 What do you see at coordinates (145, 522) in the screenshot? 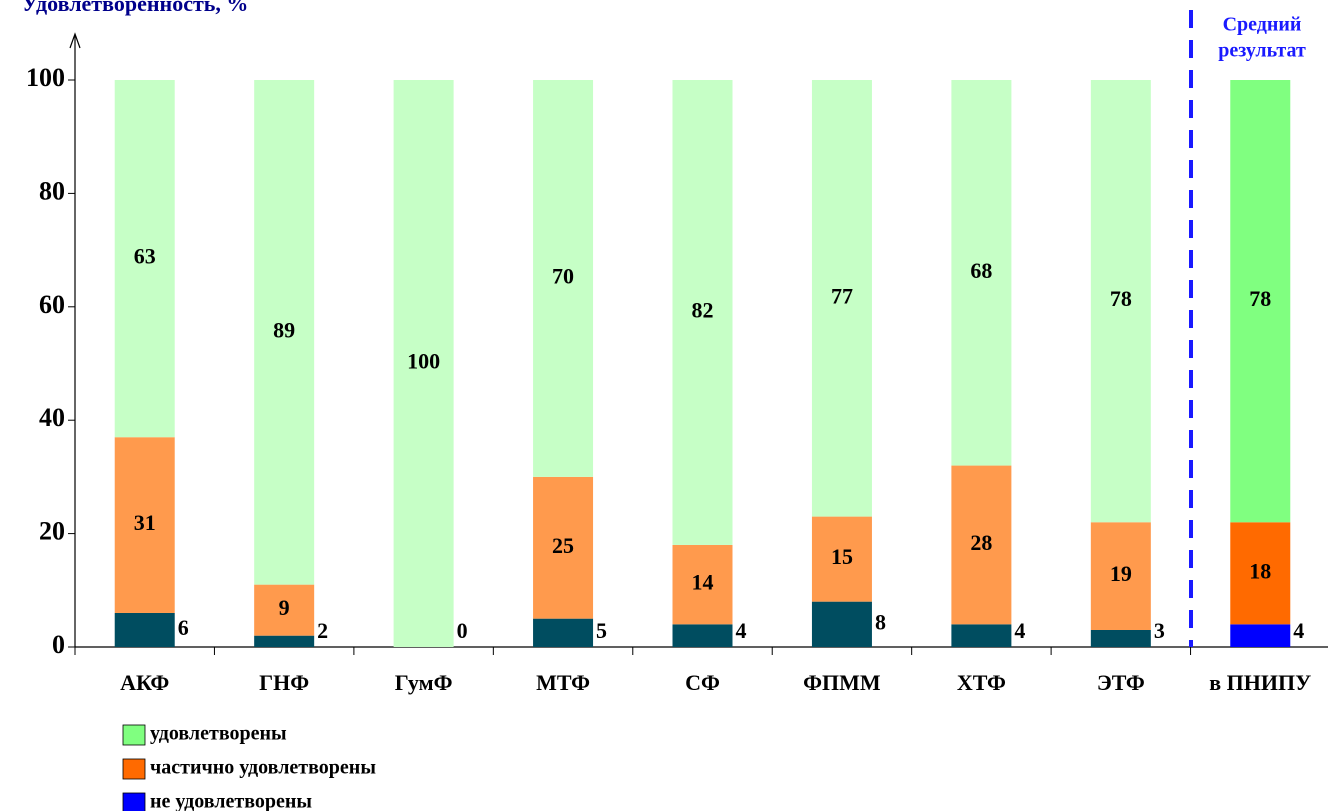
I see `value-label: 31` at bounding box center [145, 522].